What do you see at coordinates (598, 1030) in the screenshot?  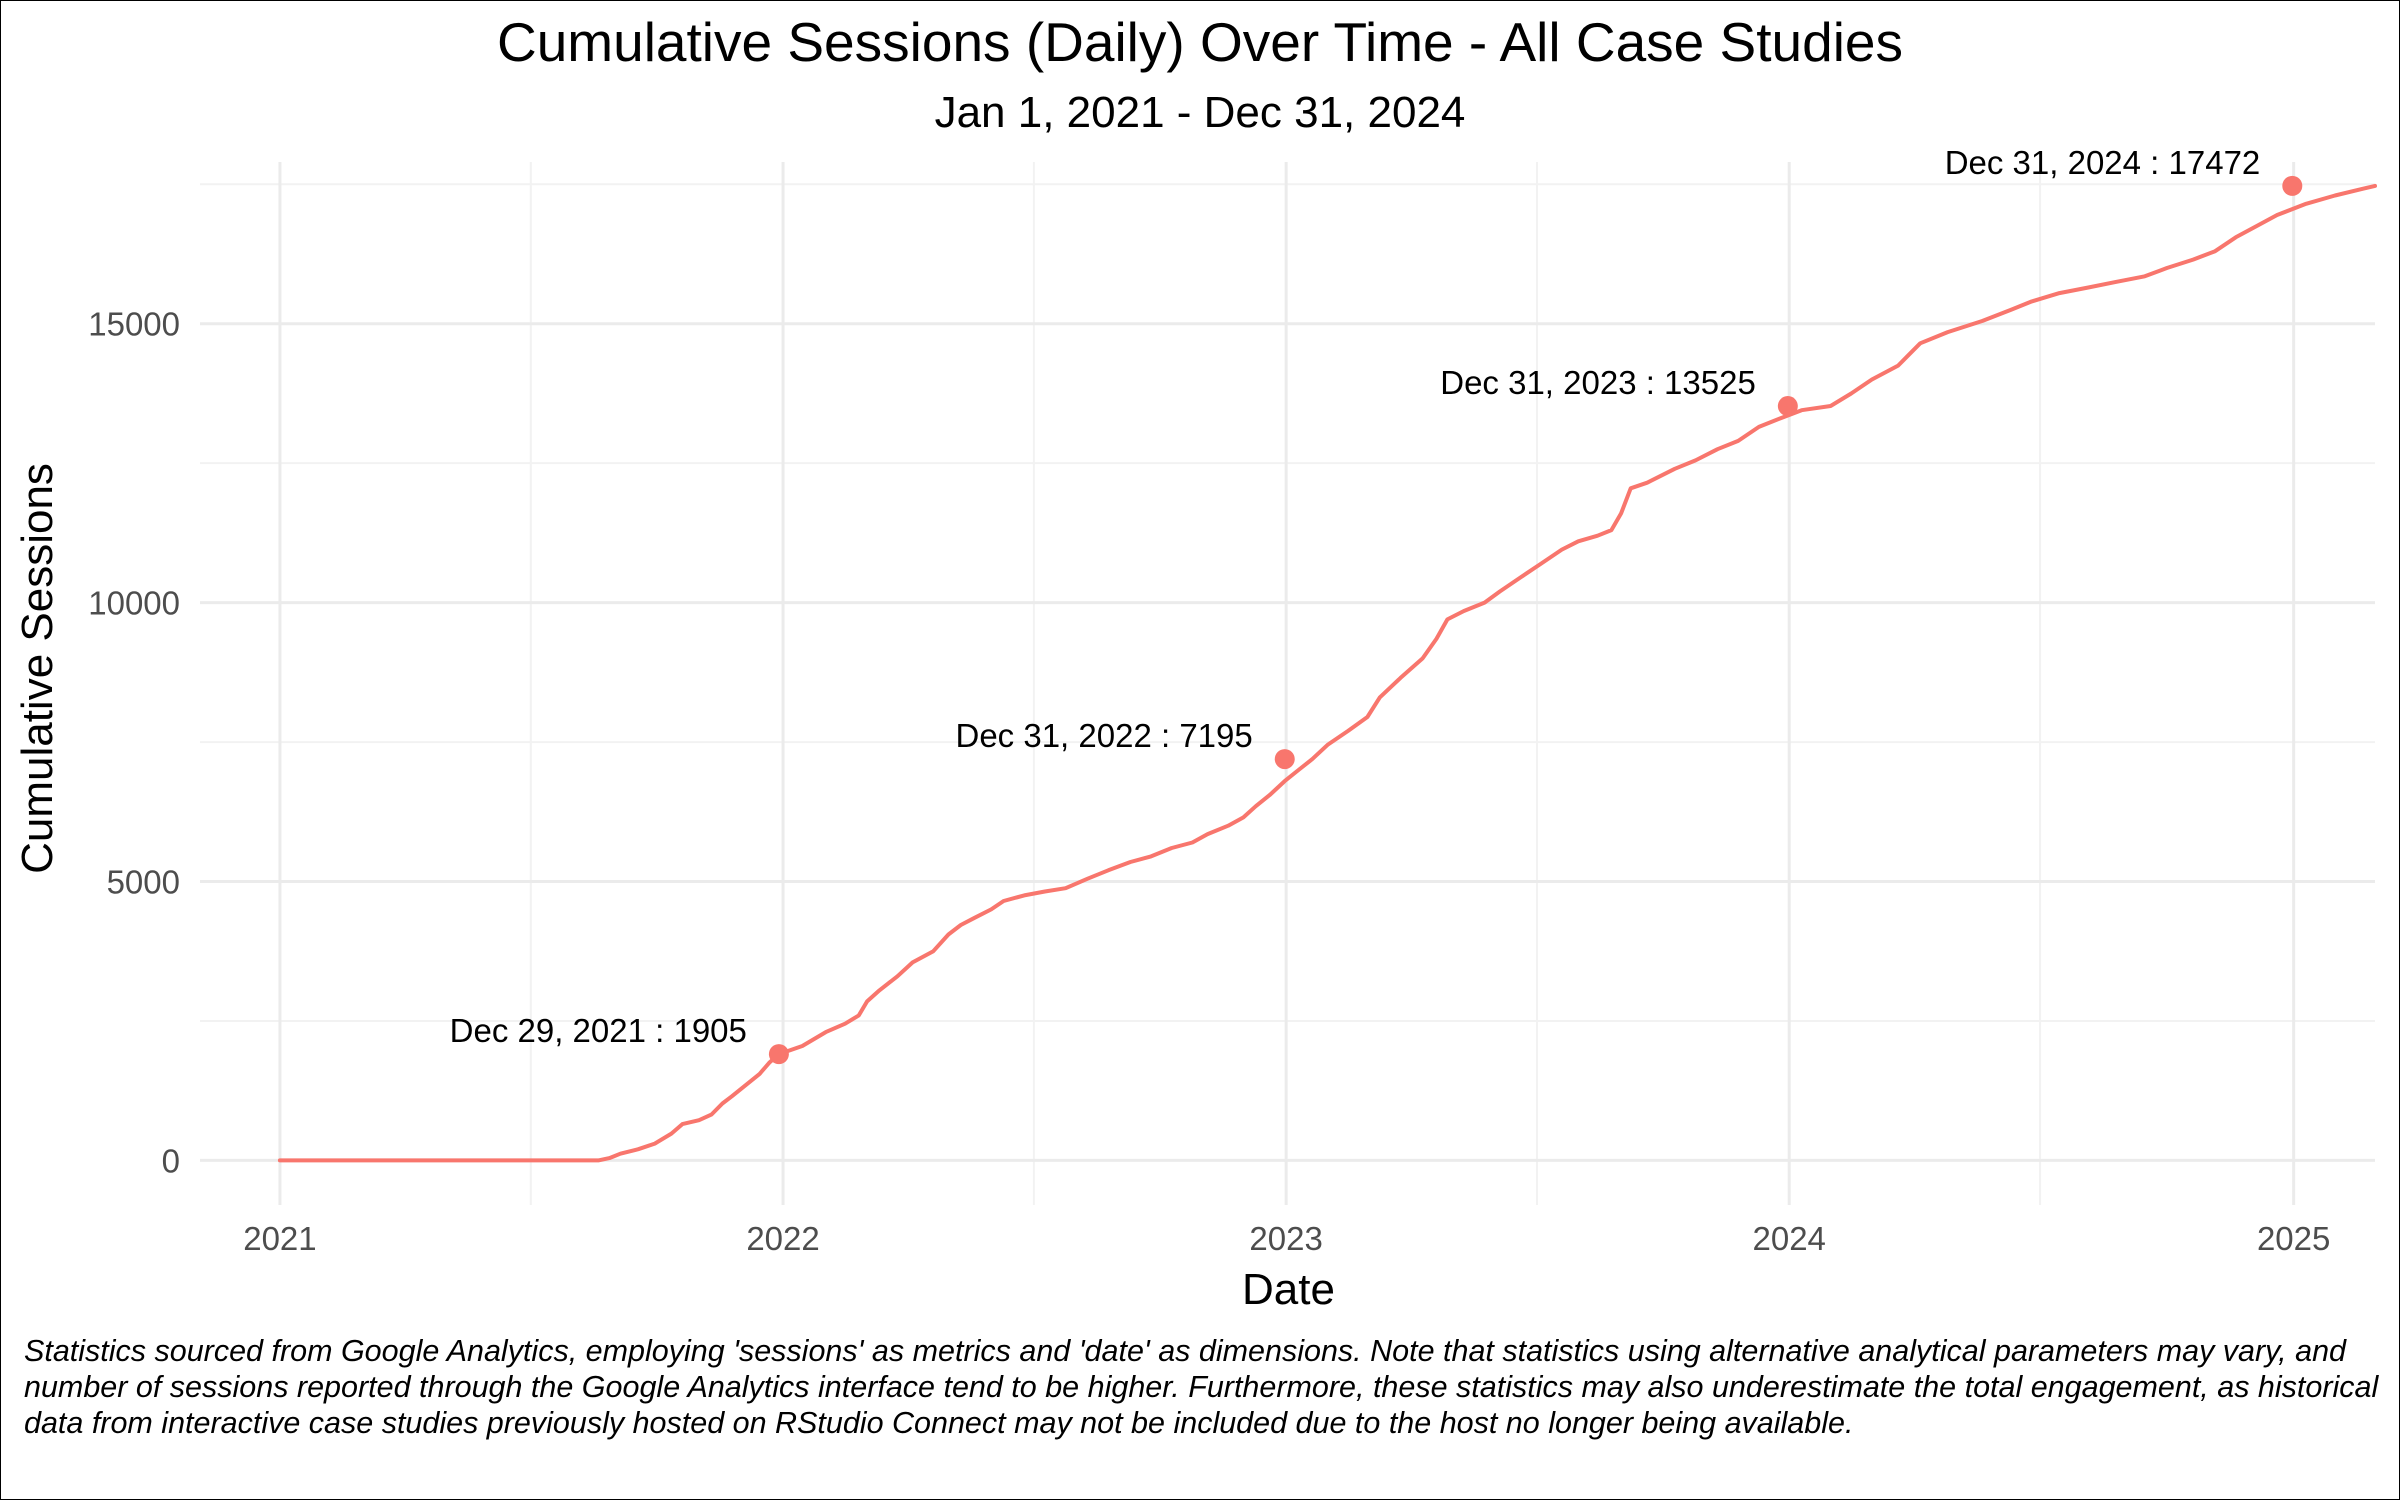 I see `annotation-label: Dec 29, 2021 : 1905` at bounding box center [598, 1030].